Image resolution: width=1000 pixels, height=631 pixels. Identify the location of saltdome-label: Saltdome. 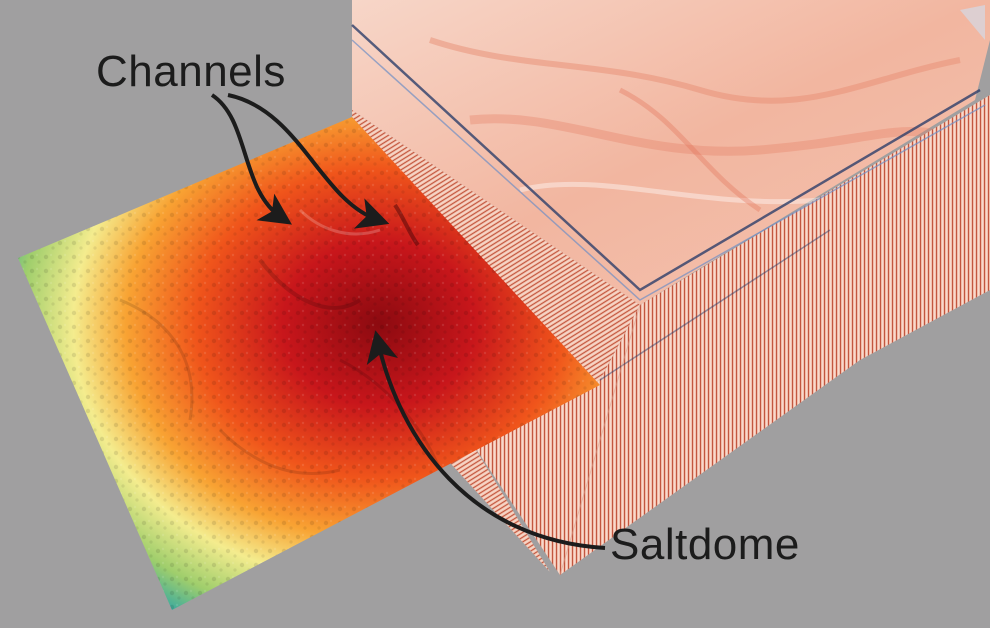
(705, 544).